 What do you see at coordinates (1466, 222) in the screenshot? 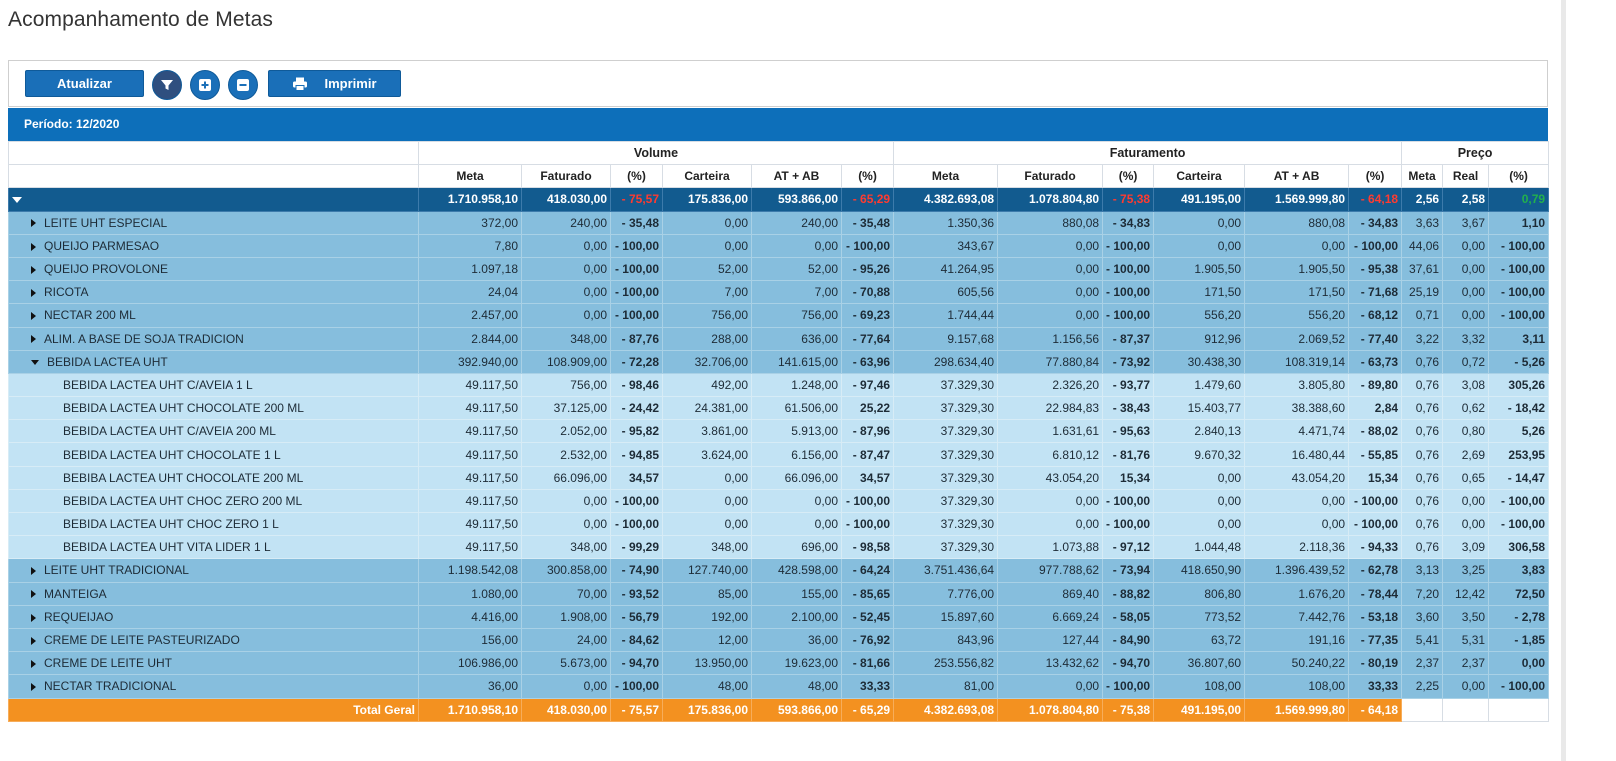
I see `value-cell: 3,67` at bounding box center [1466, 222].